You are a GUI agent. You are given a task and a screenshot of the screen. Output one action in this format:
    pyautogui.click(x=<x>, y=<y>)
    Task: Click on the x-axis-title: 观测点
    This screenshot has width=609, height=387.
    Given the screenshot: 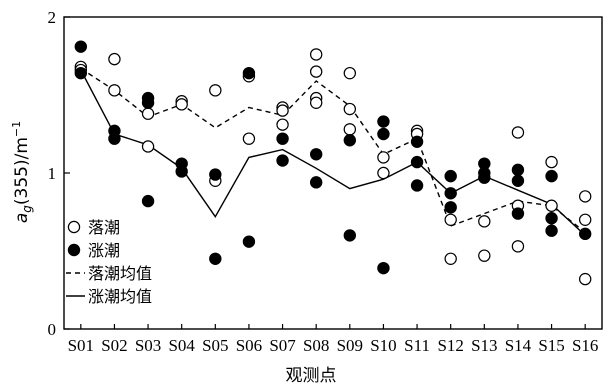 What is the action you would take?
    pyautogui.click(x=311, y=376)
    